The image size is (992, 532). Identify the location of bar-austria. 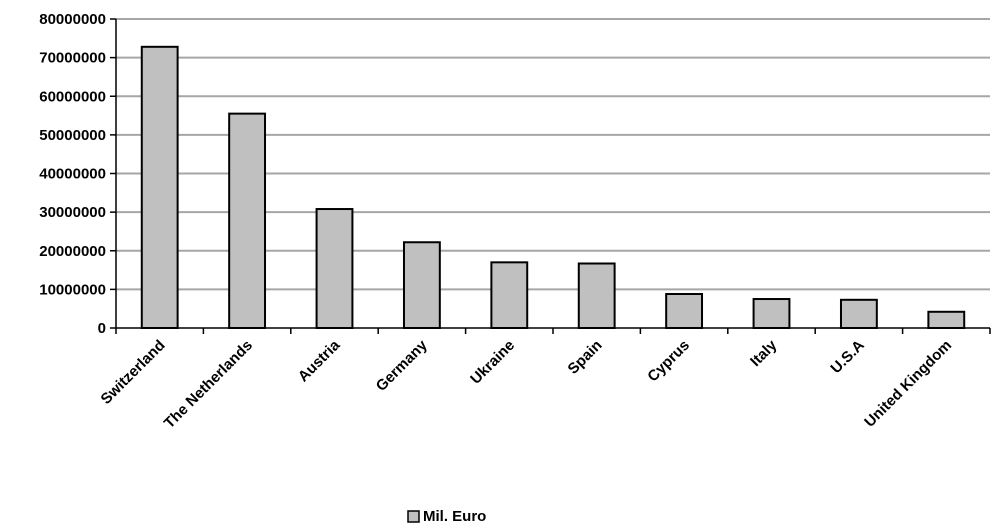
(334, 268).